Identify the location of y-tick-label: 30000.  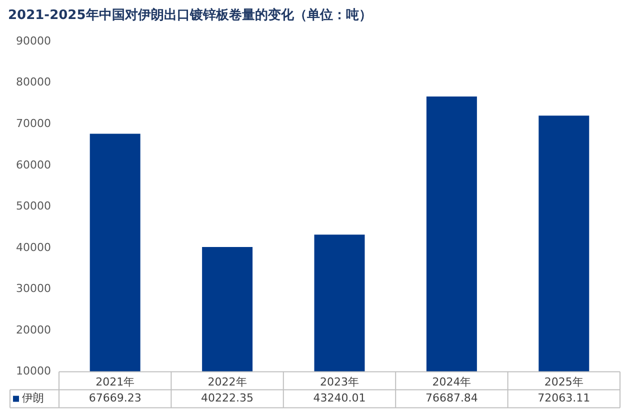
(33, 289).